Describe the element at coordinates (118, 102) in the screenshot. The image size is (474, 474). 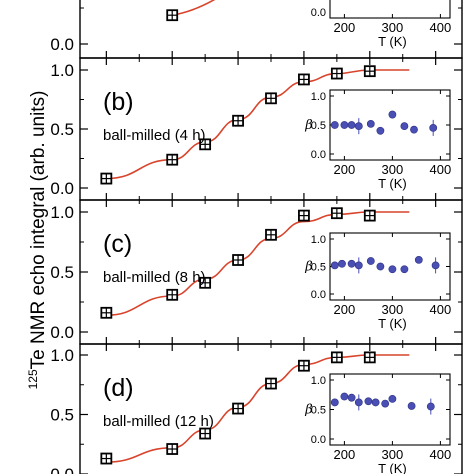
I see `panel-label: (b)` at that location.